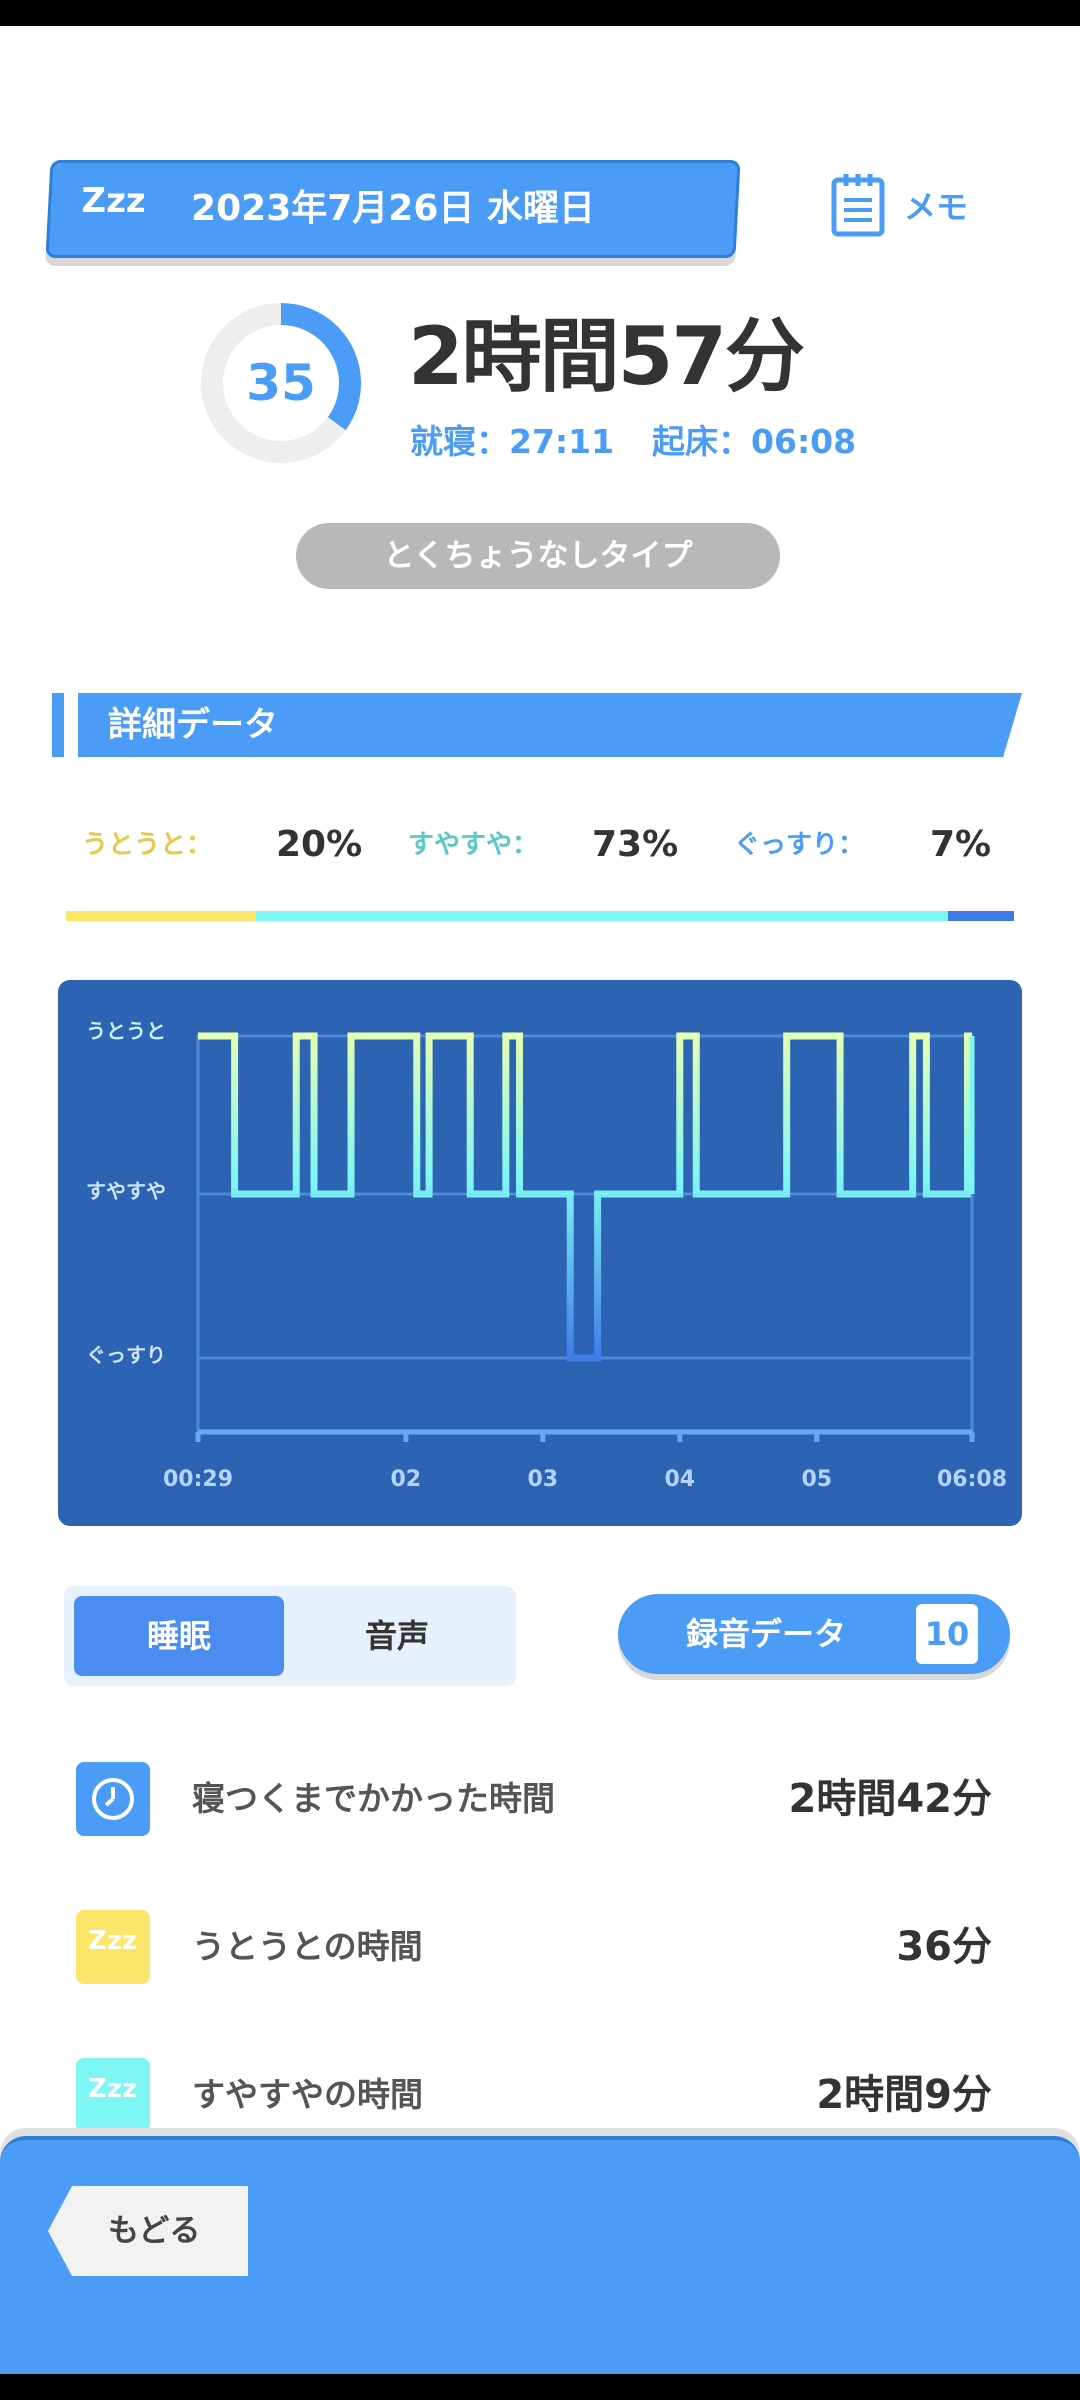  What do you see at coordinates (307, 1946) in the screenshot?
I see `stat-name: うとうとの時間` at bounding box center [307, 1946].